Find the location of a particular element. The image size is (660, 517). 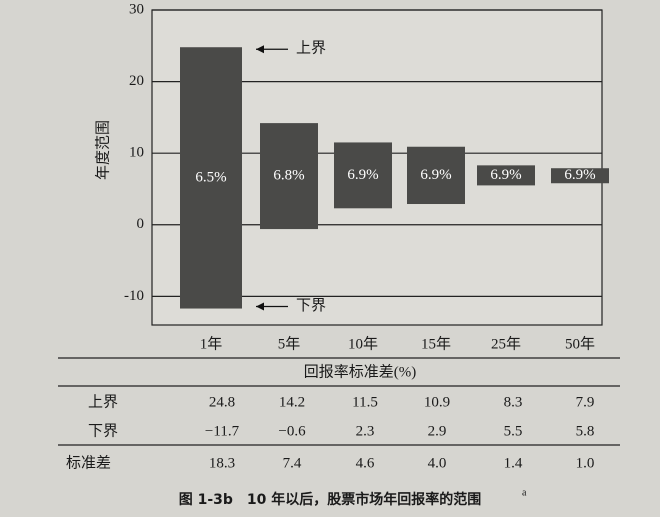

y-axis-label: 年度范围 is located at coordinates (102, 150).